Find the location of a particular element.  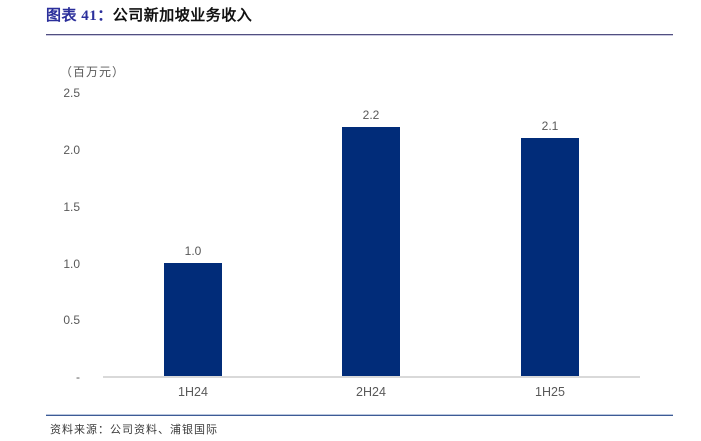

y-axis-tick: 0.5 is located at coordinates (71, 320).